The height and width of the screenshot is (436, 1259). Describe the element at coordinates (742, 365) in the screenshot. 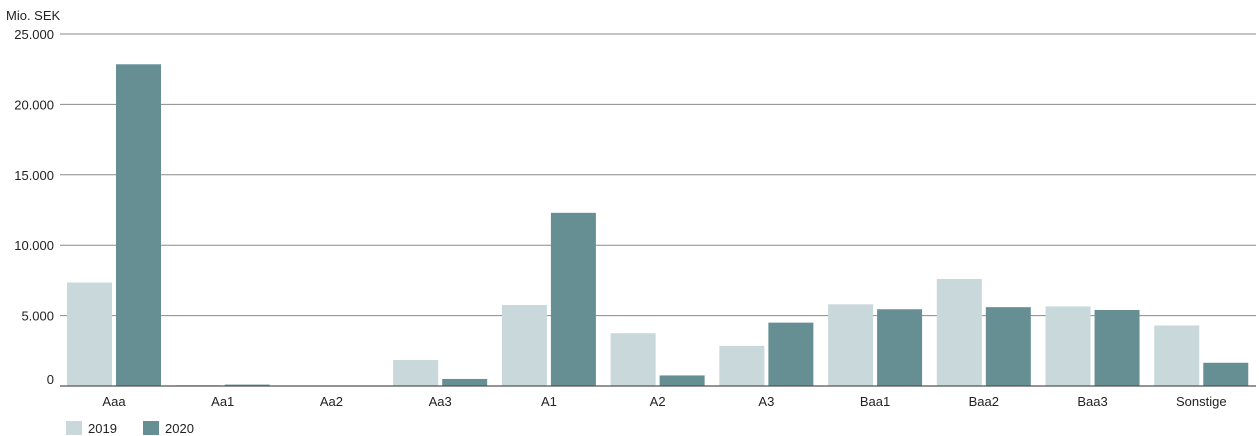

I see `bar-a3-2019` at that location.